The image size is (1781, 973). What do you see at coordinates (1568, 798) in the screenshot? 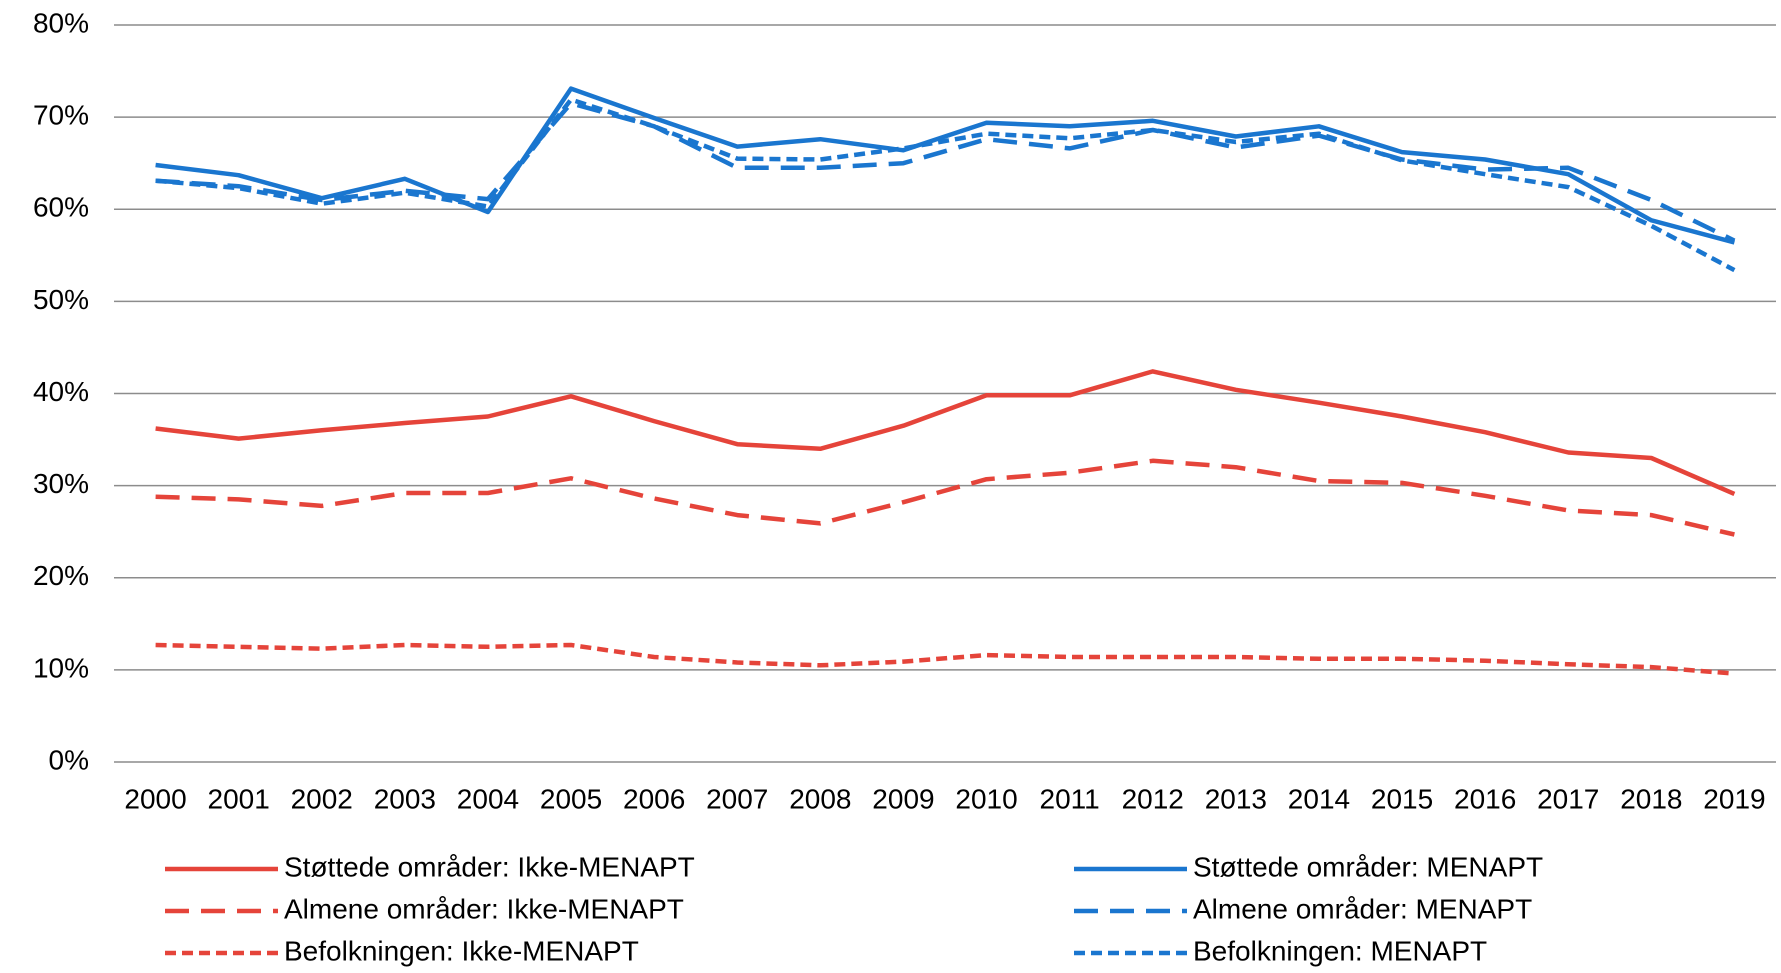
I see `x-tick-label: 2017` at bounding box center [1568, 798].